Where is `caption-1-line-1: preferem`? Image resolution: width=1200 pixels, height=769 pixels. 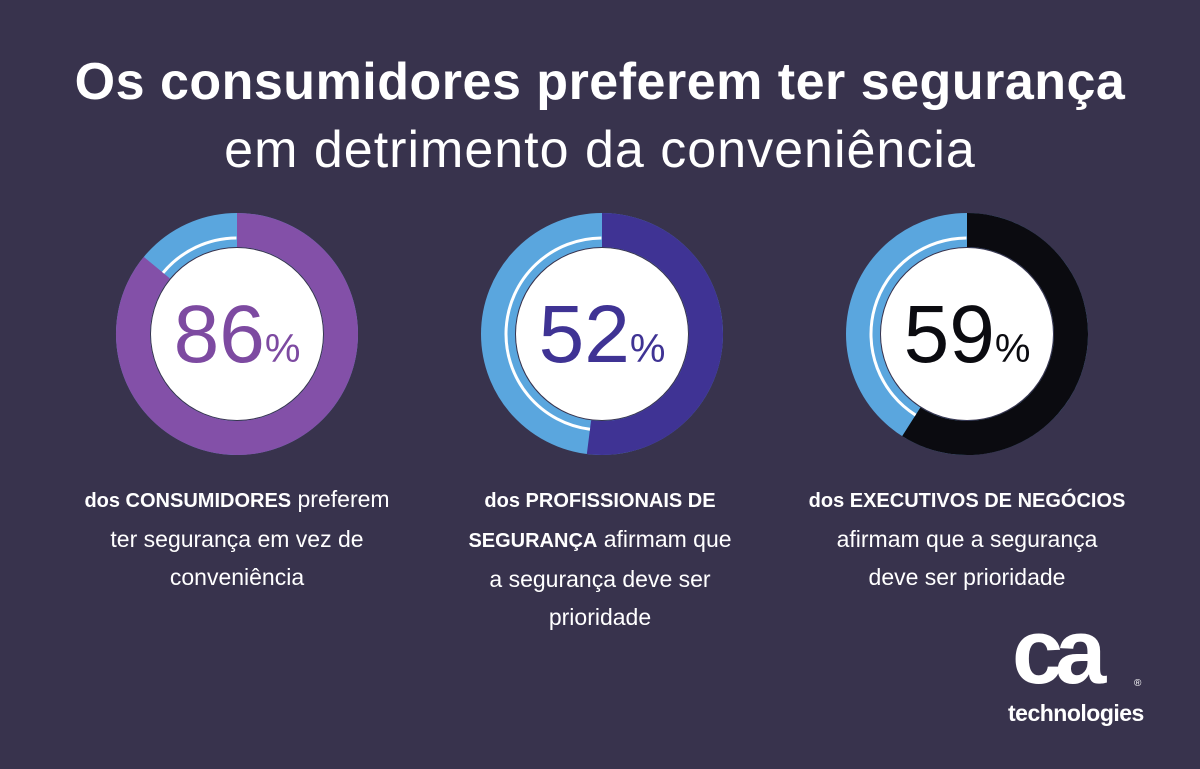 caption-1-line-1: preferem is located at coordinates (343, 499).